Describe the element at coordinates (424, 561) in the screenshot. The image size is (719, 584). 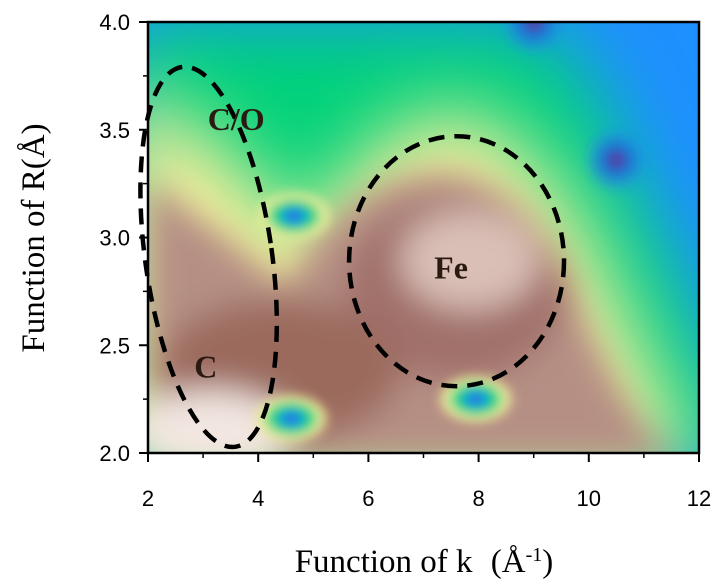
I see `x-axis-title: Function of k (Å-1)` at that location.